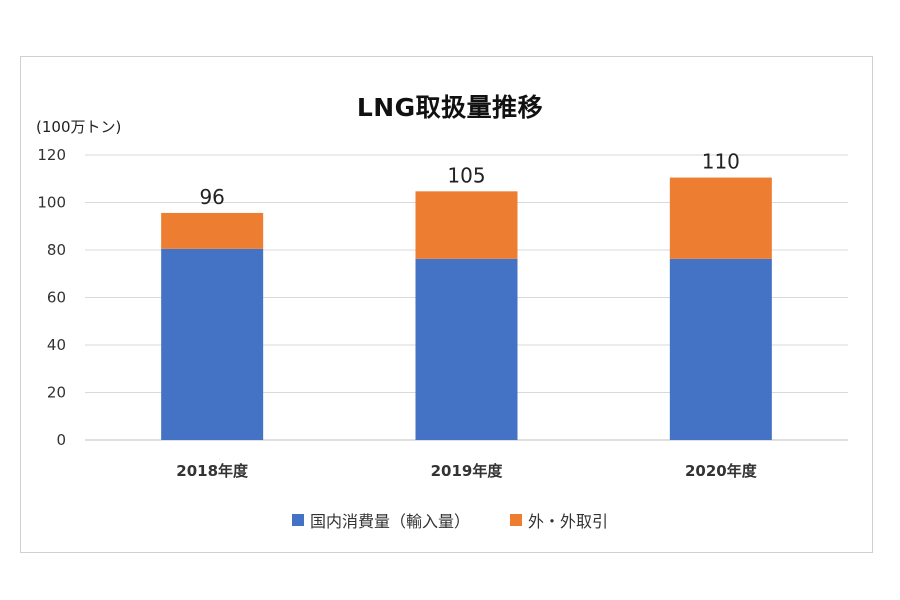  I want to click on bar-total-label: 105, so click(466, 175).